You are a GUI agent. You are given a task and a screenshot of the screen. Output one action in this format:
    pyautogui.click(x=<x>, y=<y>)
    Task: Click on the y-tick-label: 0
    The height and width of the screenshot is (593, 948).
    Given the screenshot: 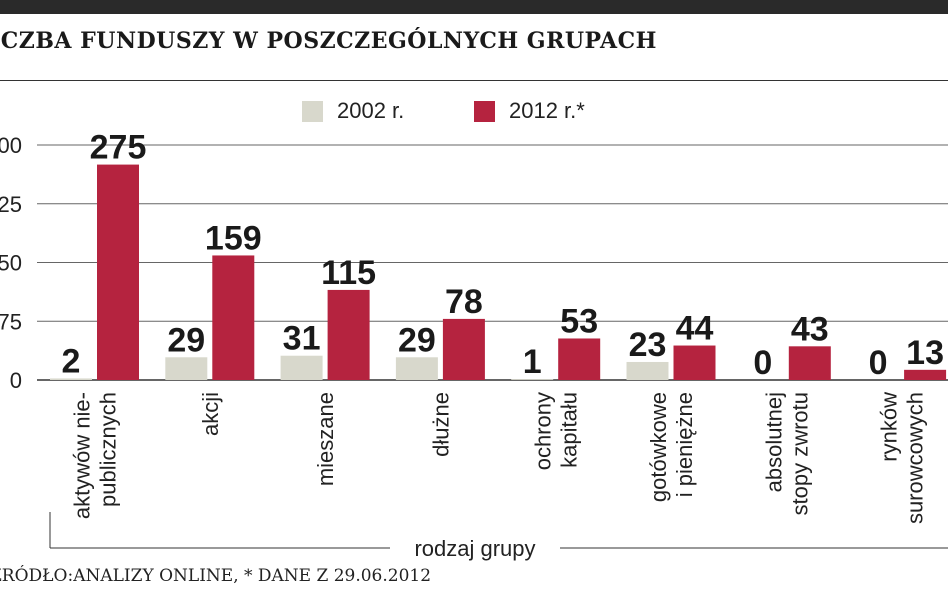 What is the action you would take?
    pyautogui.click(x=16, y=380)
    